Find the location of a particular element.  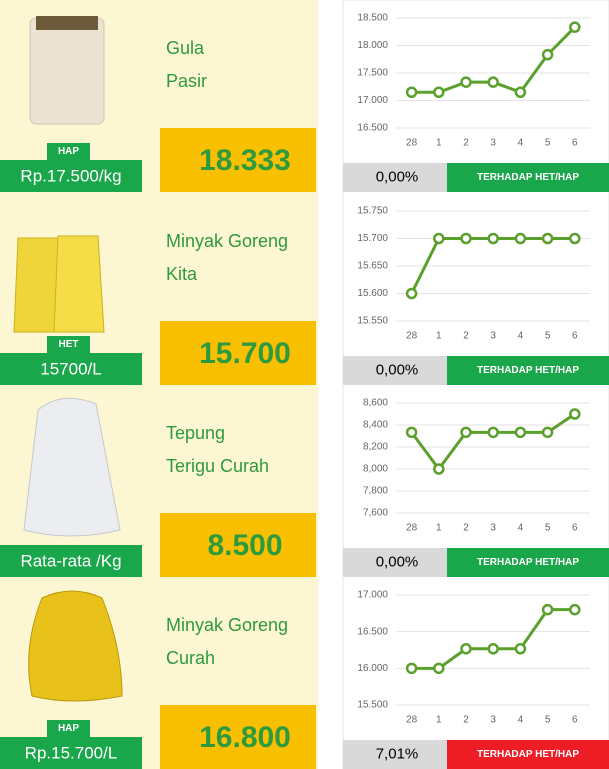

product-name: Curah is located at coordinates (190, 658).